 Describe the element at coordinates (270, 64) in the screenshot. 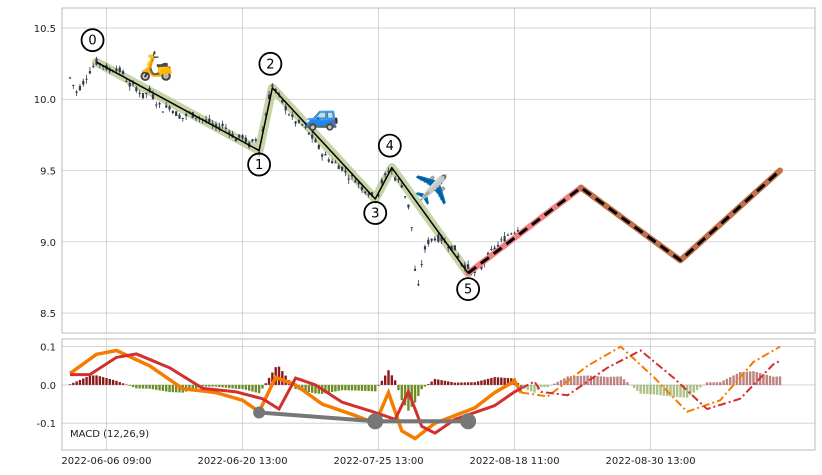

I see `wave-label-2: 2` at that location.